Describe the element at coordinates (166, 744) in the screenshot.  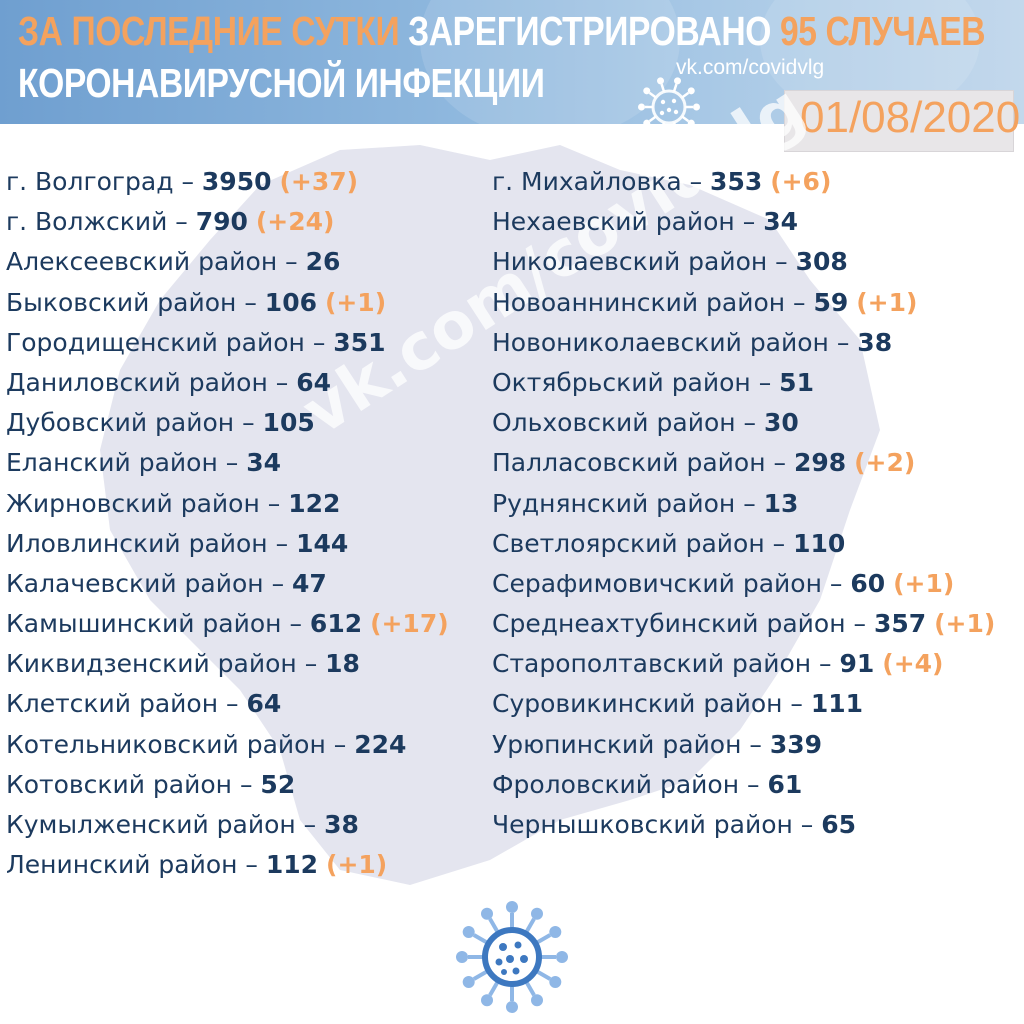
I see `district-name: Котельниковский район` at that location.